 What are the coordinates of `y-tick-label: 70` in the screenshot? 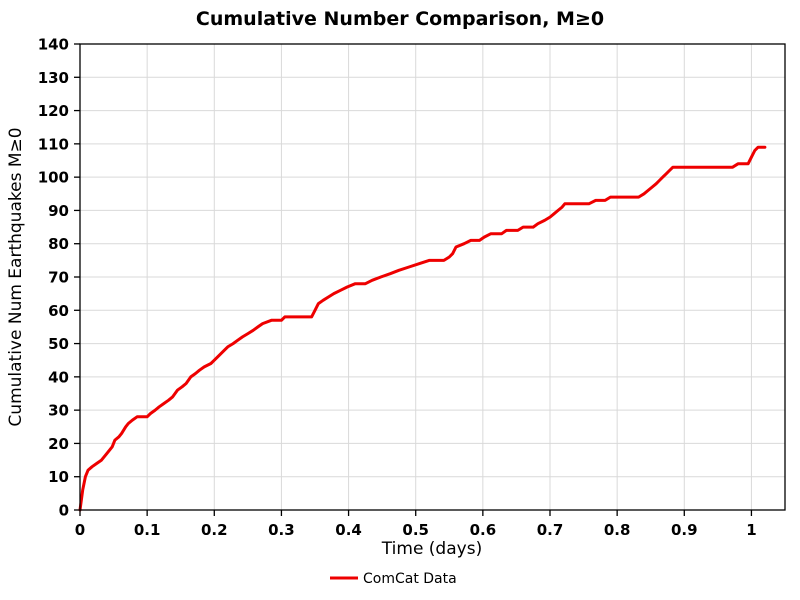 It's located at (58, 278).